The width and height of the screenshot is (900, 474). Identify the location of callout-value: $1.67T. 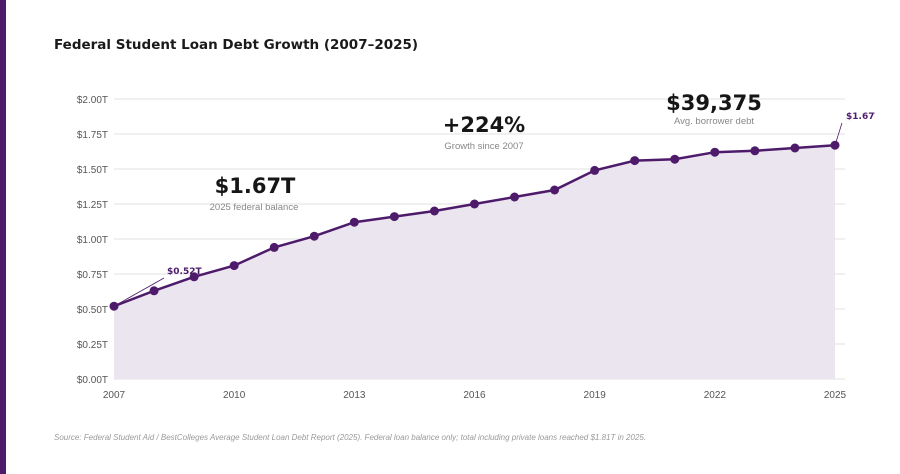
(255, 186).